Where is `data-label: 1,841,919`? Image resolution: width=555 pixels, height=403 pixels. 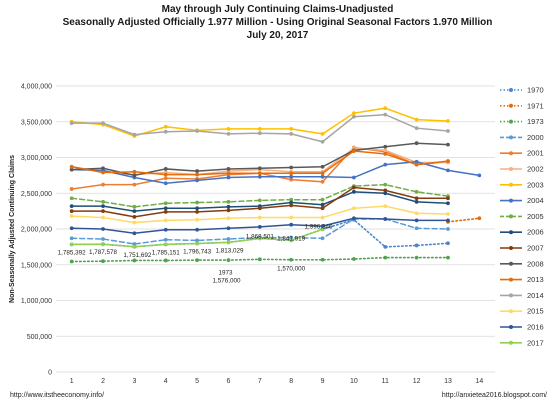
data-label: 1,841,919 is located at coordinates (291, 238).